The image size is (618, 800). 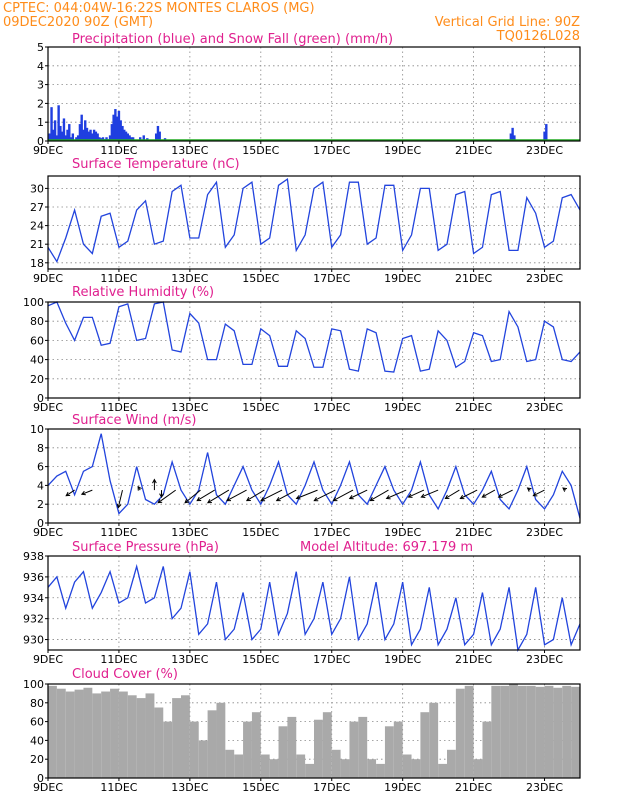 What do you see at coordinates (33, 598) in the screenshot?
I see `y-tick-label: 934` at bounding box center [33, 598].